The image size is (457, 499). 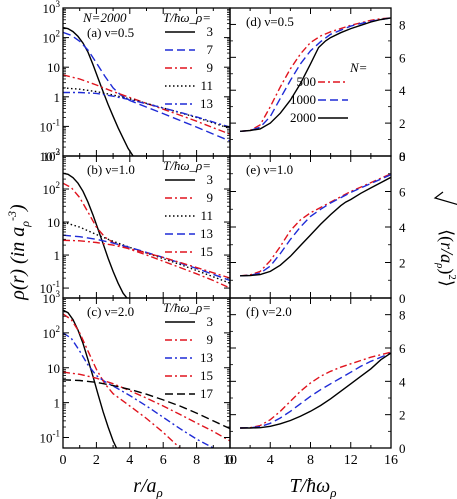 What do you see at coordinates (148, 487) in the screenshot?
I see `bottom-left-x-axis-label: r/aρ` at bounding box center [148, 487].